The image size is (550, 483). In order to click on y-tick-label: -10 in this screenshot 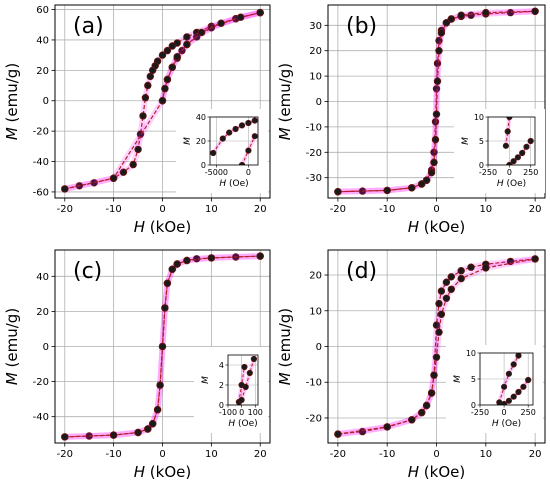, I will do `click(314, 383)`.